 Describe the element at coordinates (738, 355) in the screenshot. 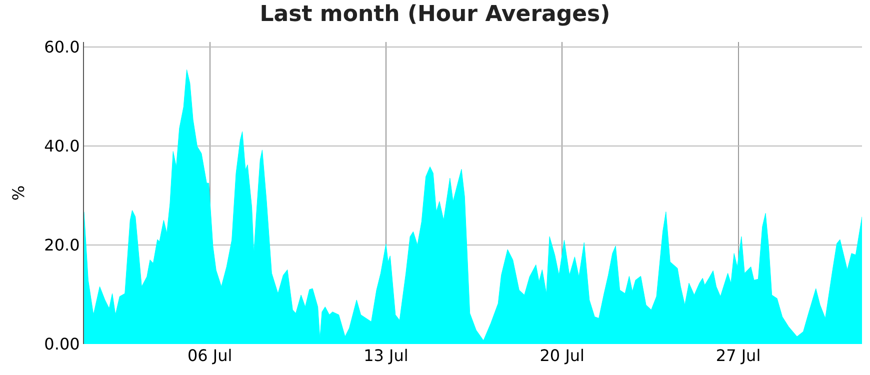

I see `x-tick-label: 27 Jul` at that location.